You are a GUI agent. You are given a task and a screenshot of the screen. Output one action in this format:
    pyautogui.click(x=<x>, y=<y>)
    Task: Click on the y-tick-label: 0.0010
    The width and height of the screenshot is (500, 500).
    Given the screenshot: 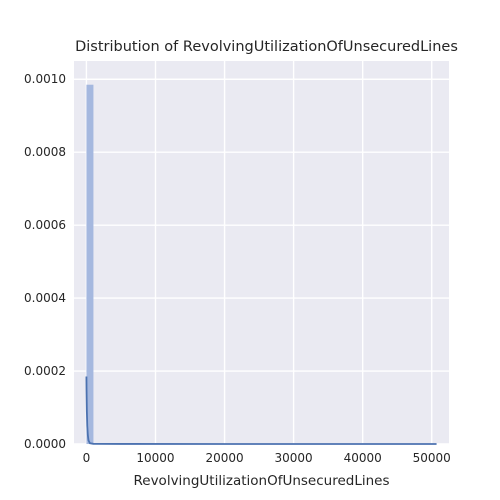 What is the action you would take?
    pyautogui.click(x=45, y=79)
    